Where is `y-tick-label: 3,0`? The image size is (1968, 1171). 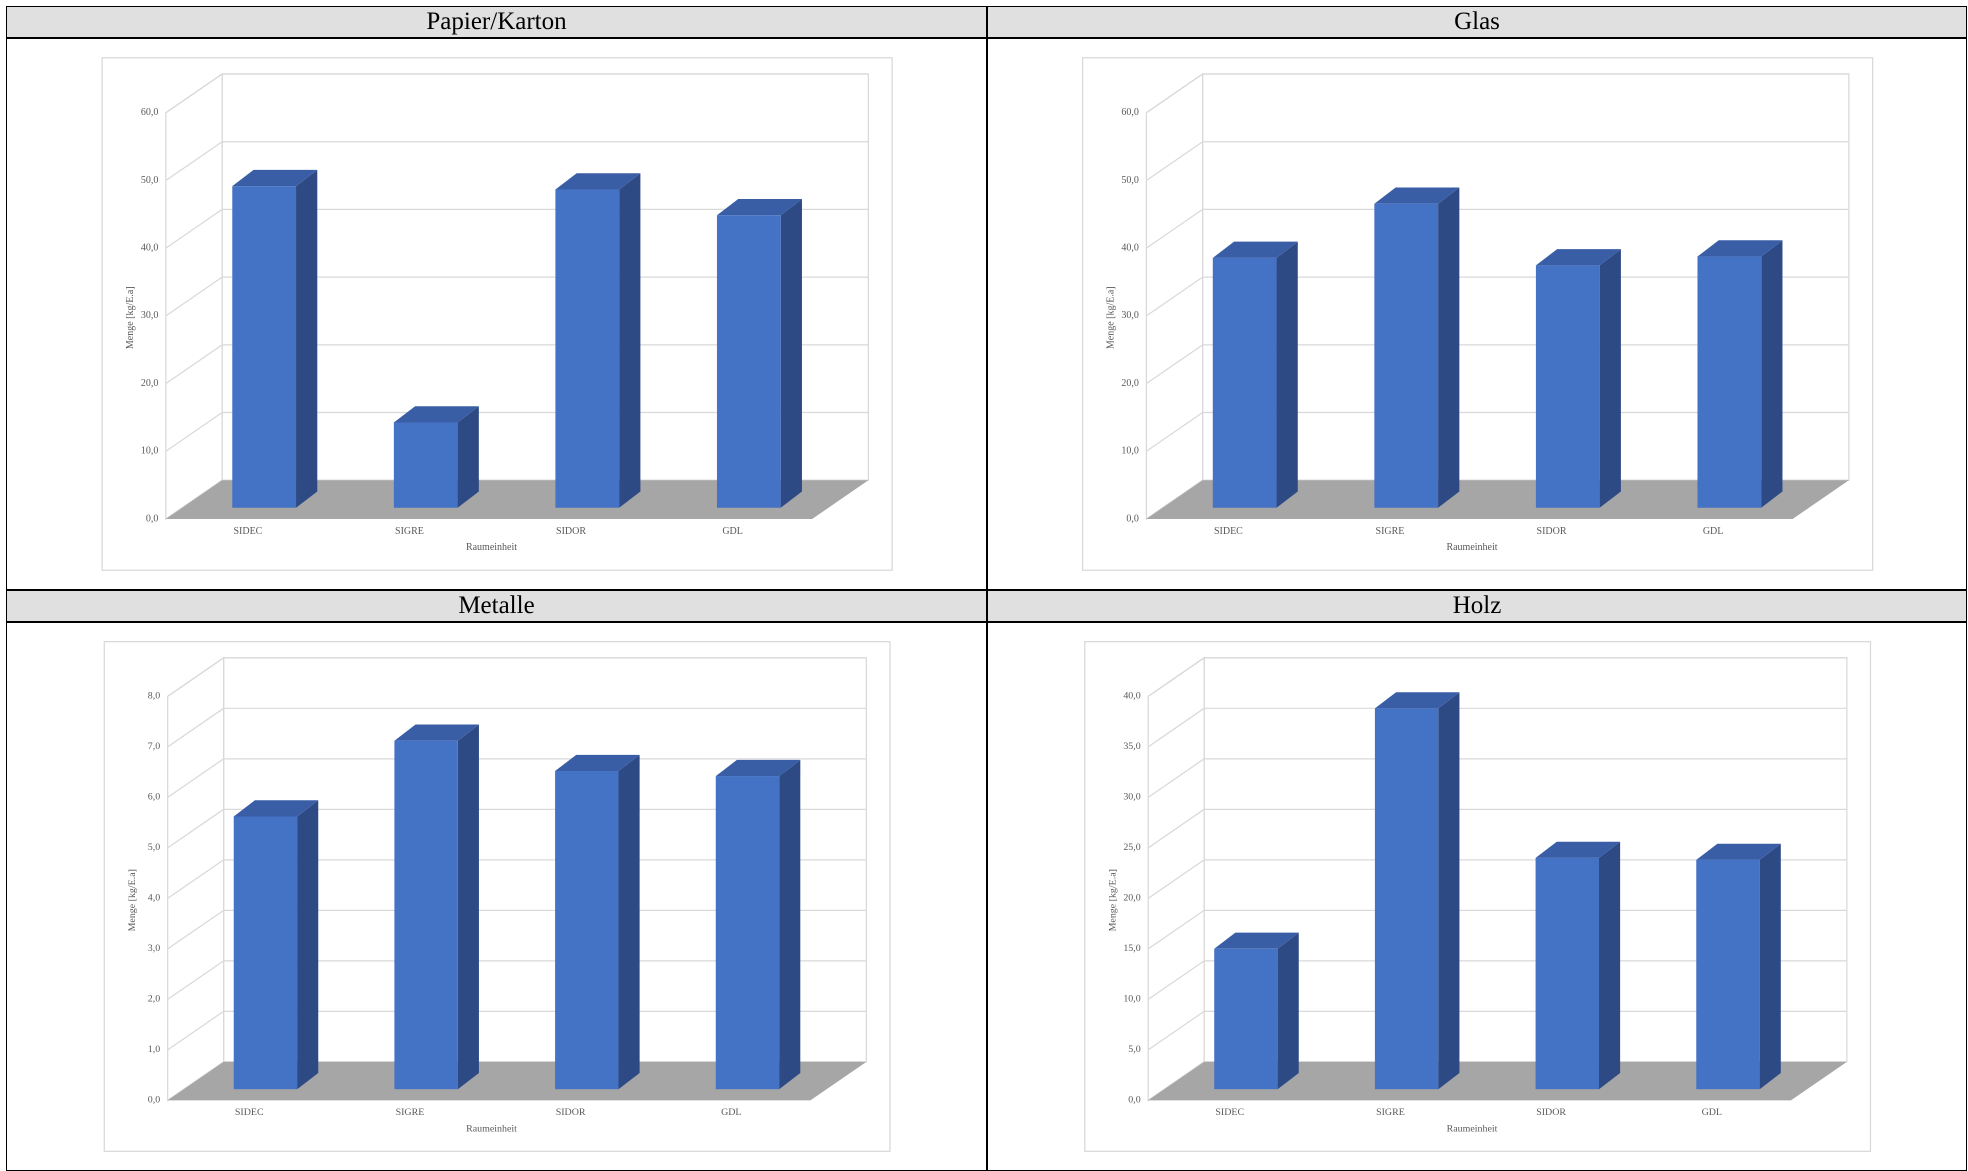 y-tick-label: 3,0 is located at coordinates (154, 948).